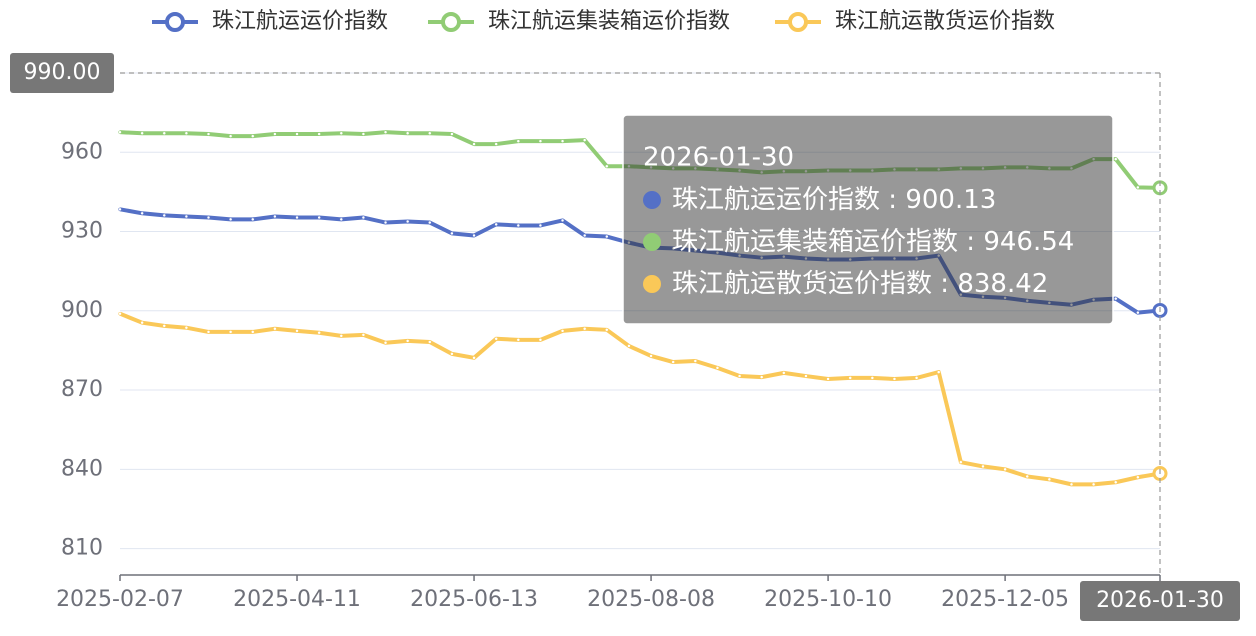  What do you see at coordinates (82, 310) in the screenshot?
I see `y-tick-label: 900` at bounding box center [82, 310].